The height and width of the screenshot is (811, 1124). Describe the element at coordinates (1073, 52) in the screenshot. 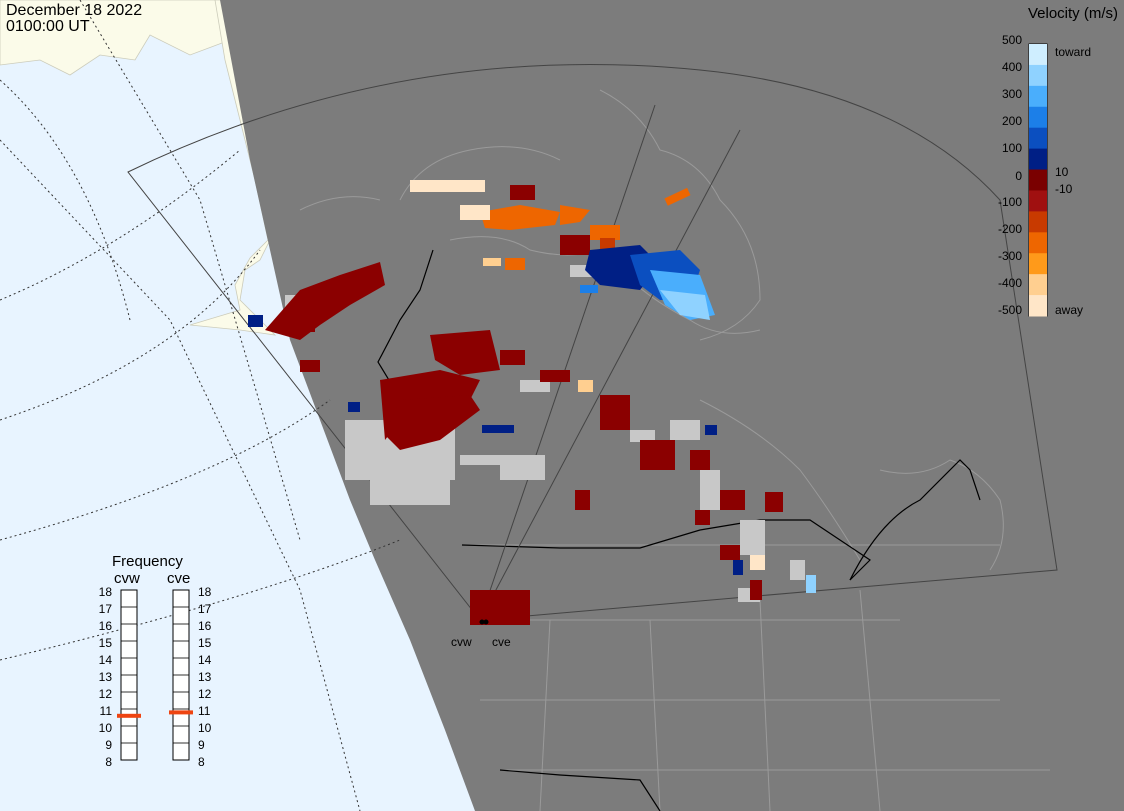

I see `colorbar-toward-label: toward` at that location.